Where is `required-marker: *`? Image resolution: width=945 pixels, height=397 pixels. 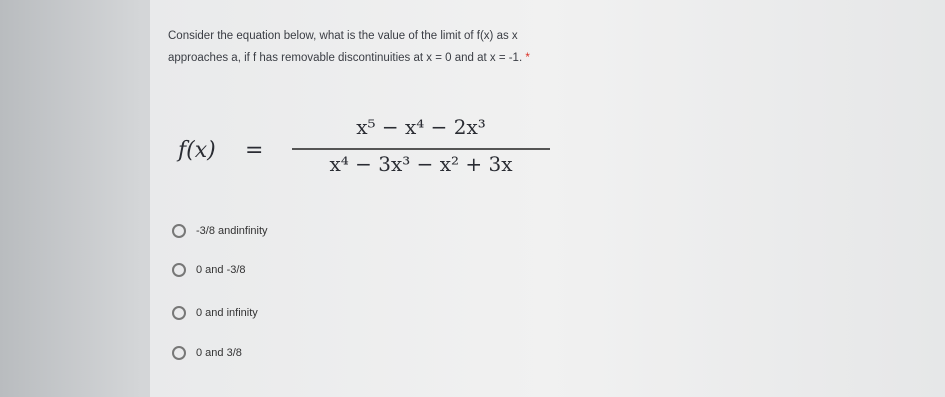
required-marker: * is located at coordinates (527, 58).